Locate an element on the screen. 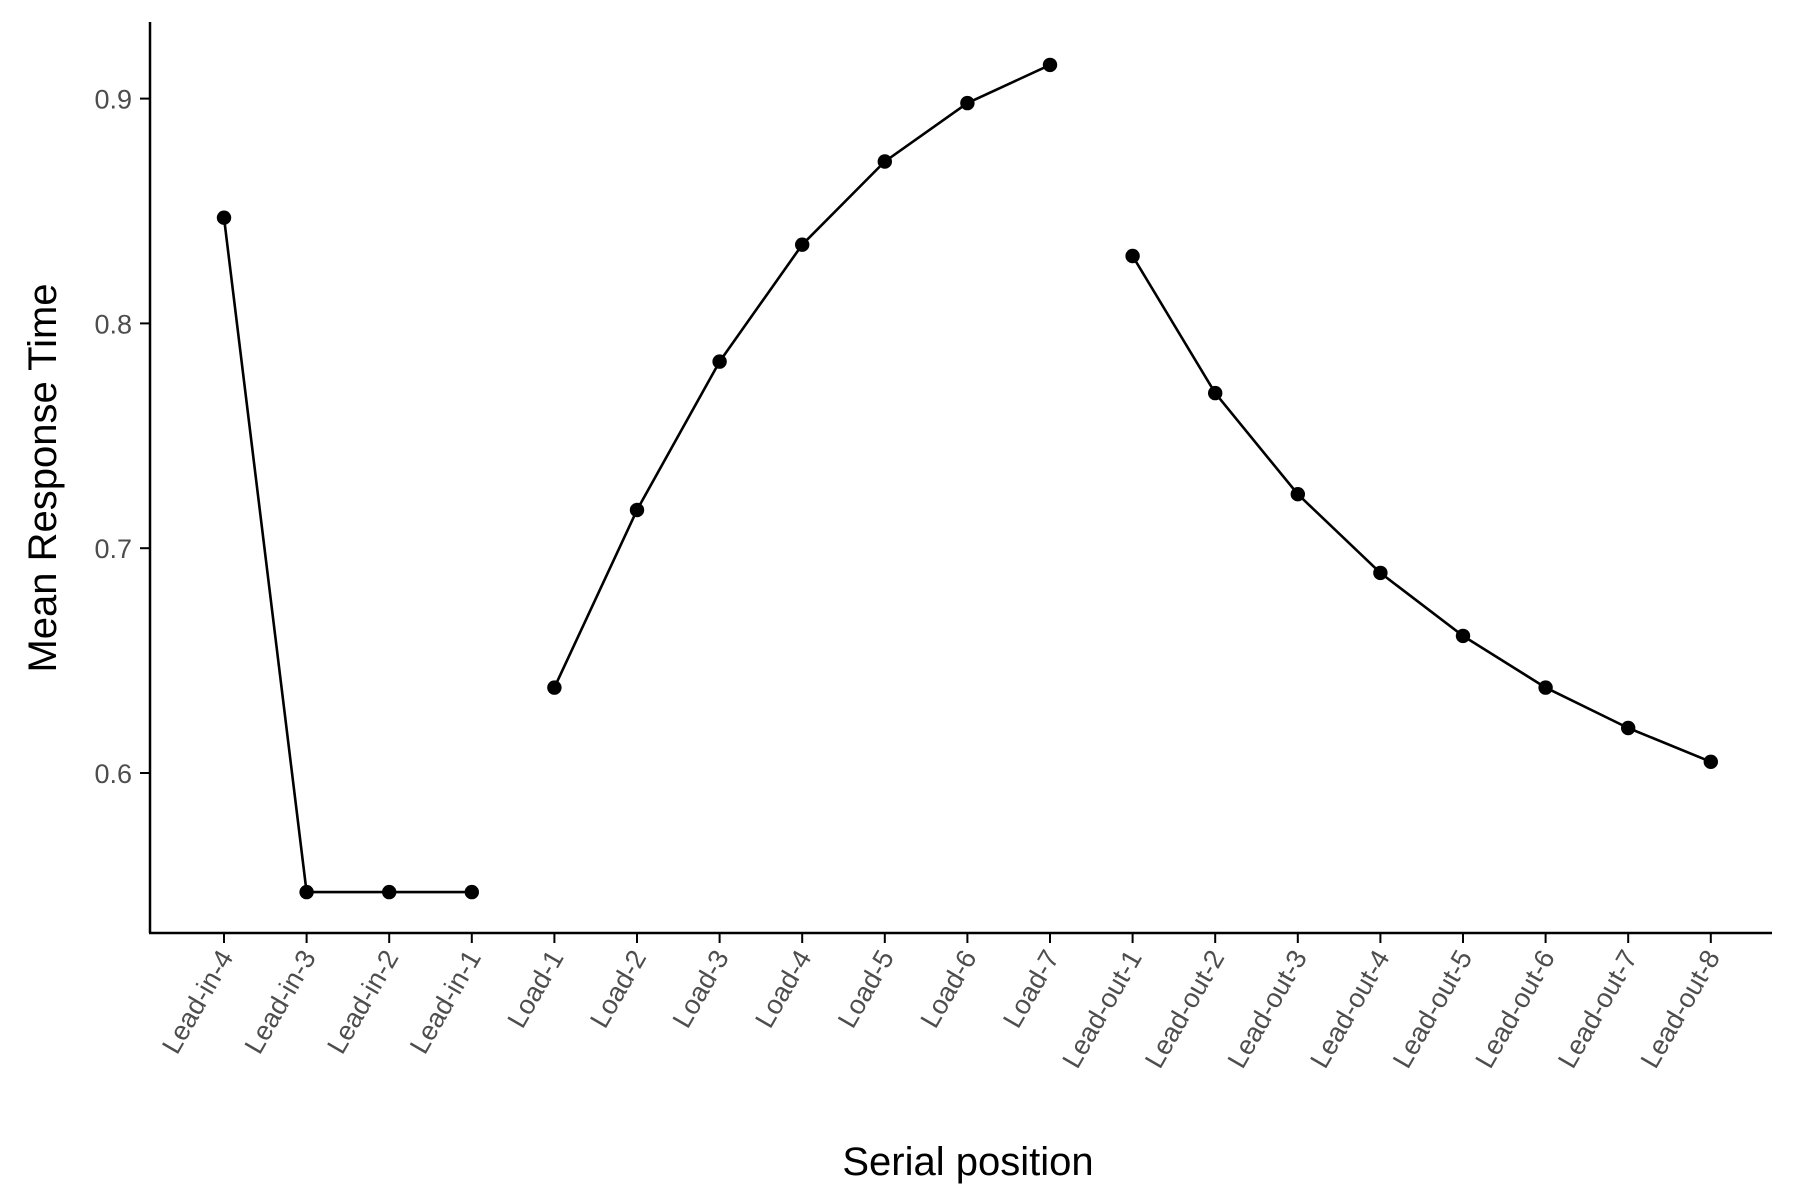 The image size is (1800, 1200). x-tick-label: Load-7 is located at coordinates (1031, 989).